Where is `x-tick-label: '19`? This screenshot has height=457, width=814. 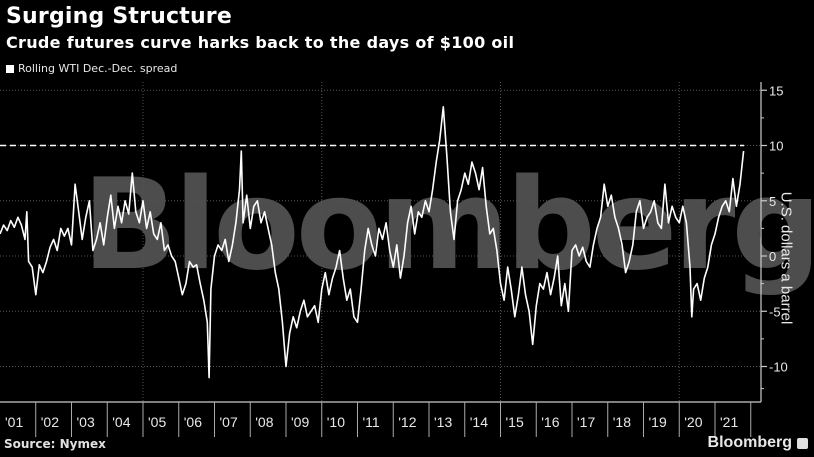
x-tick-label: '19 is located at coordinates (658, 422).